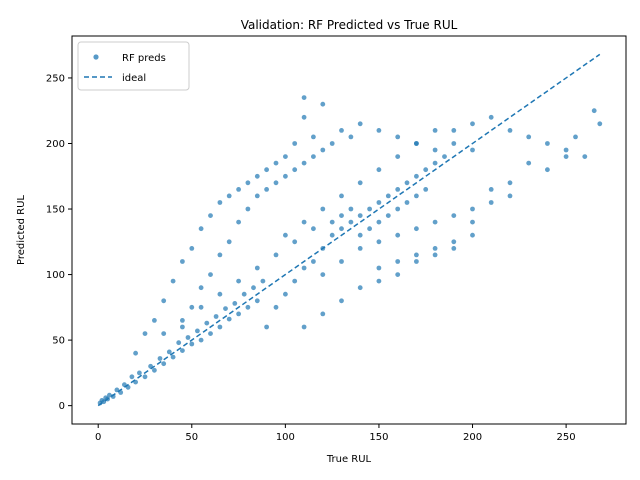 The image size is (640, 480). I want to click on y-tick-label: 50, so click(58, 341).